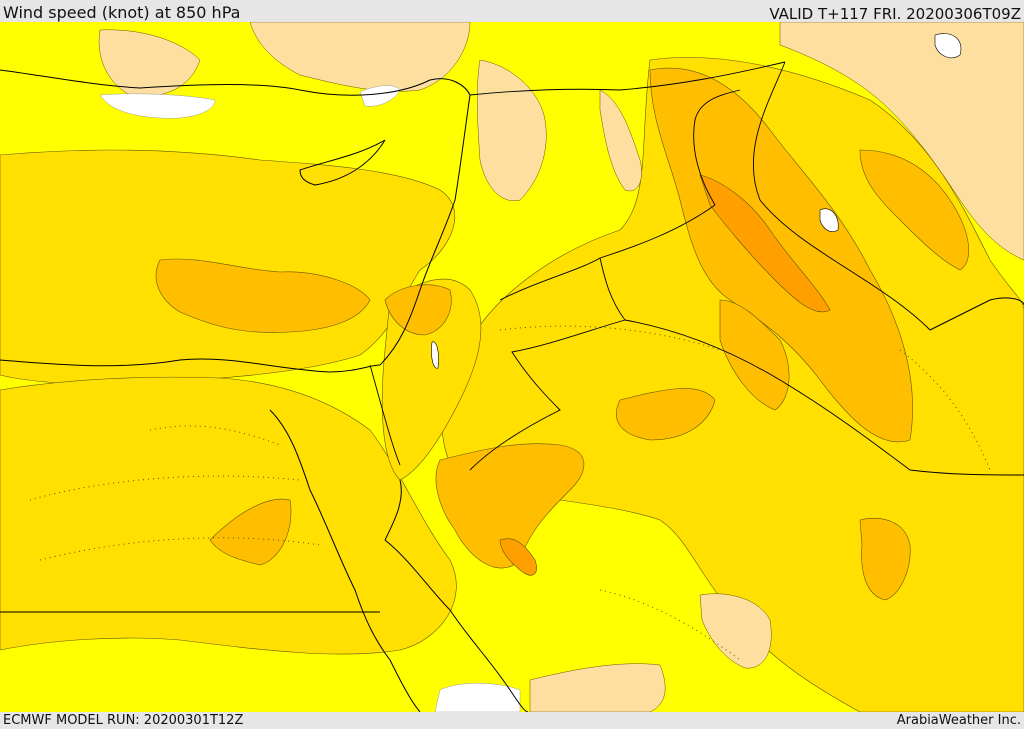 This screenshot has width=1024, height=729. What do you see at coordinates (477, 697) in the screenshot?
I see `white-bottom` at bounding box center [477, 697].